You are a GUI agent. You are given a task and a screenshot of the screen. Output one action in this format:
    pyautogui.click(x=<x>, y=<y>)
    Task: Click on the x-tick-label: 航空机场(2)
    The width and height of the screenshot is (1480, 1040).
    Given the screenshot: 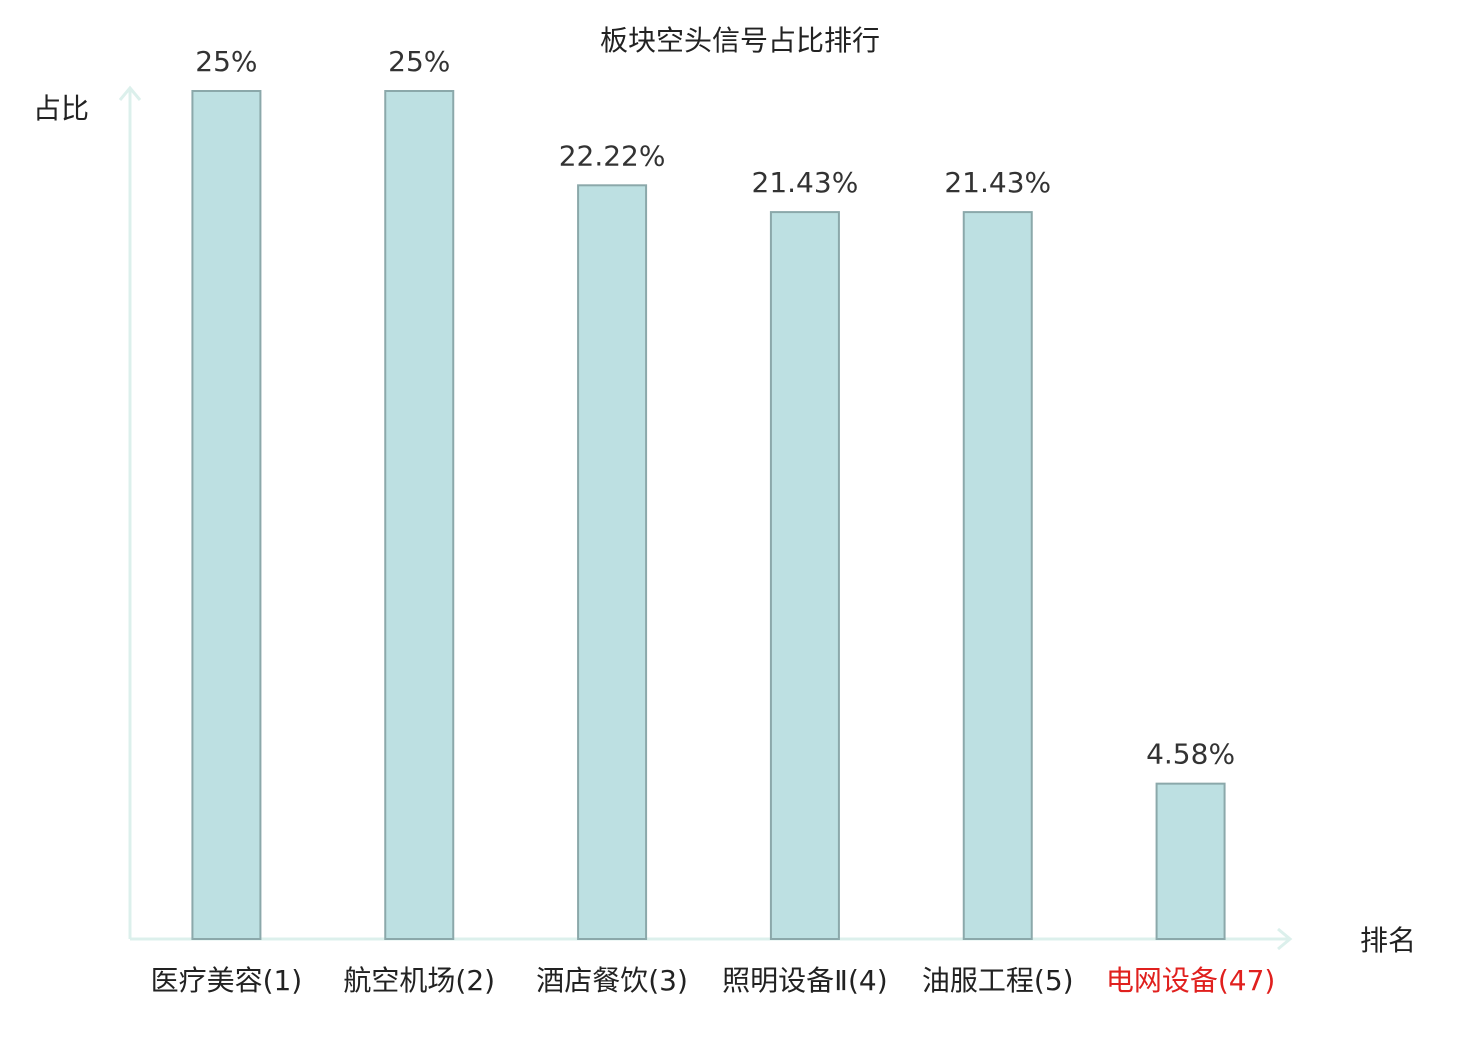 What is the action you would take?
    pyautogui.click(x=419, y=980)
    